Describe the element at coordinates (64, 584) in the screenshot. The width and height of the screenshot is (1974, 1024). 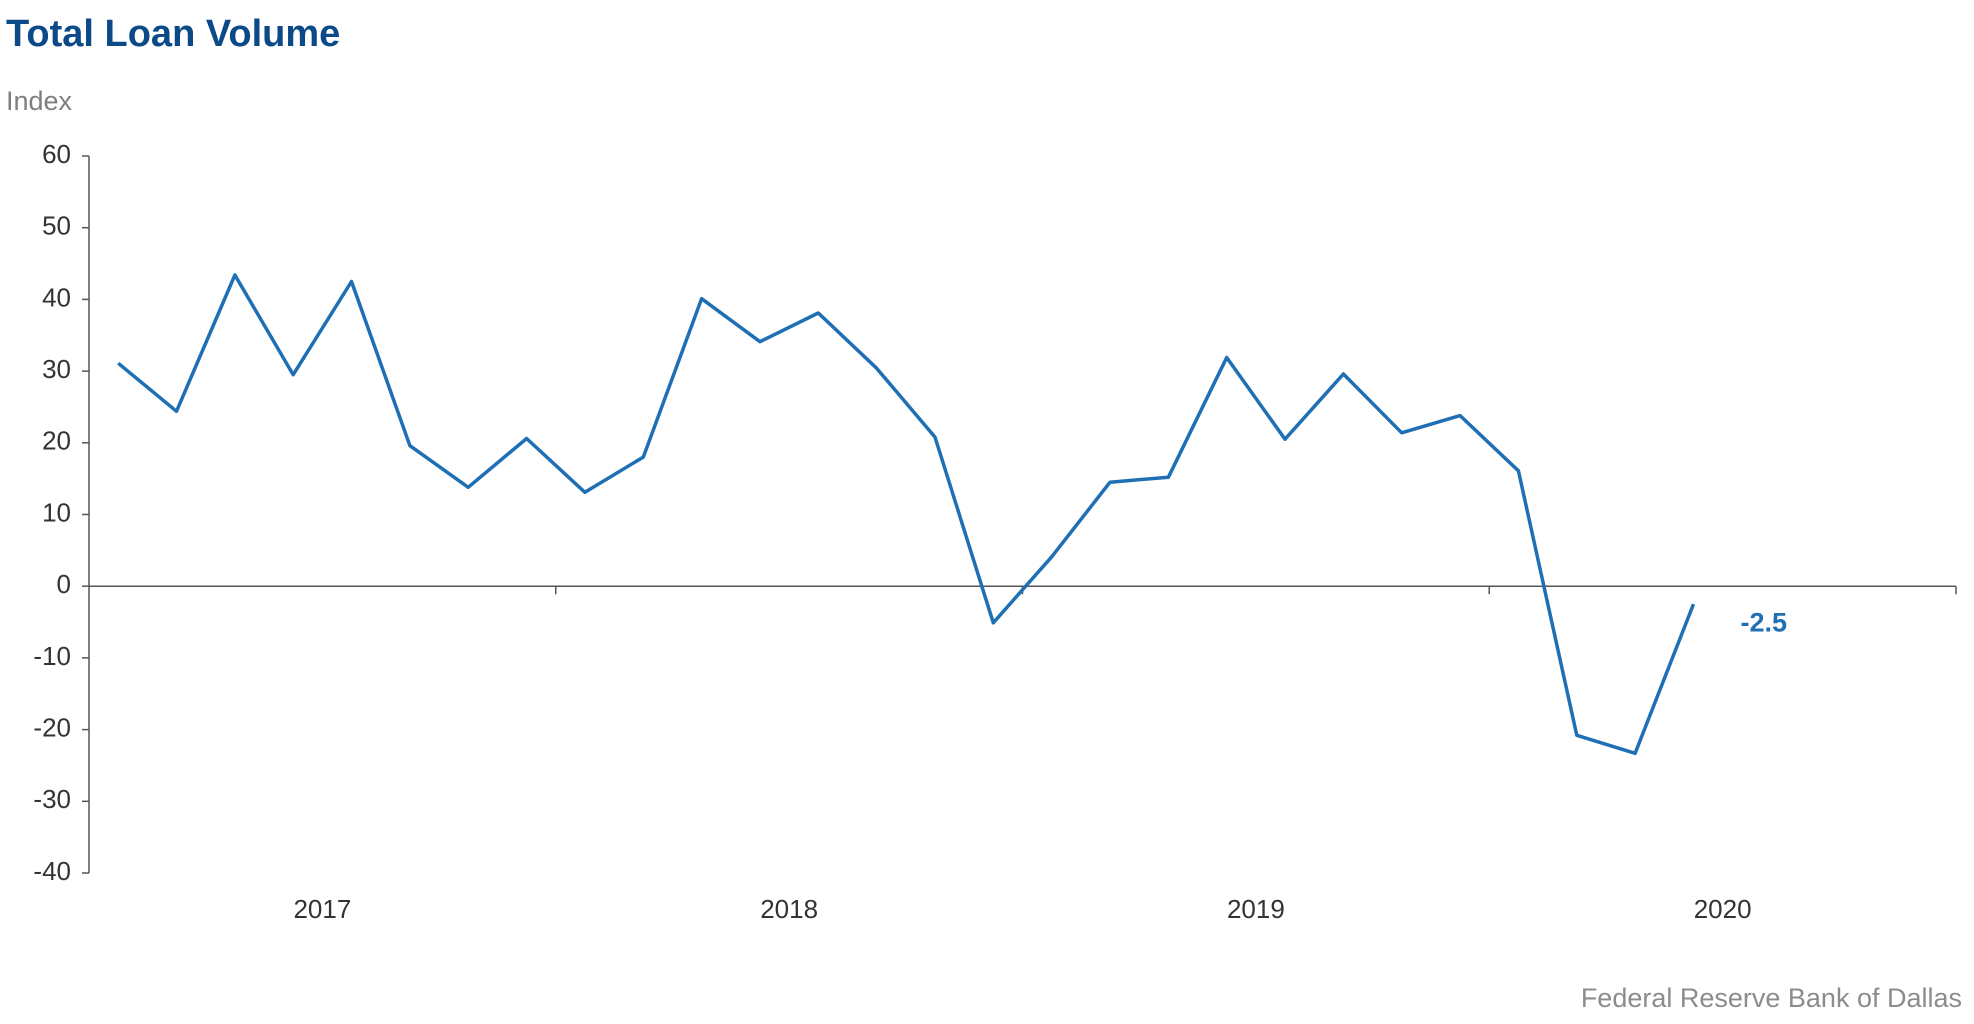
I see `y-tick-label: 0` at that location.